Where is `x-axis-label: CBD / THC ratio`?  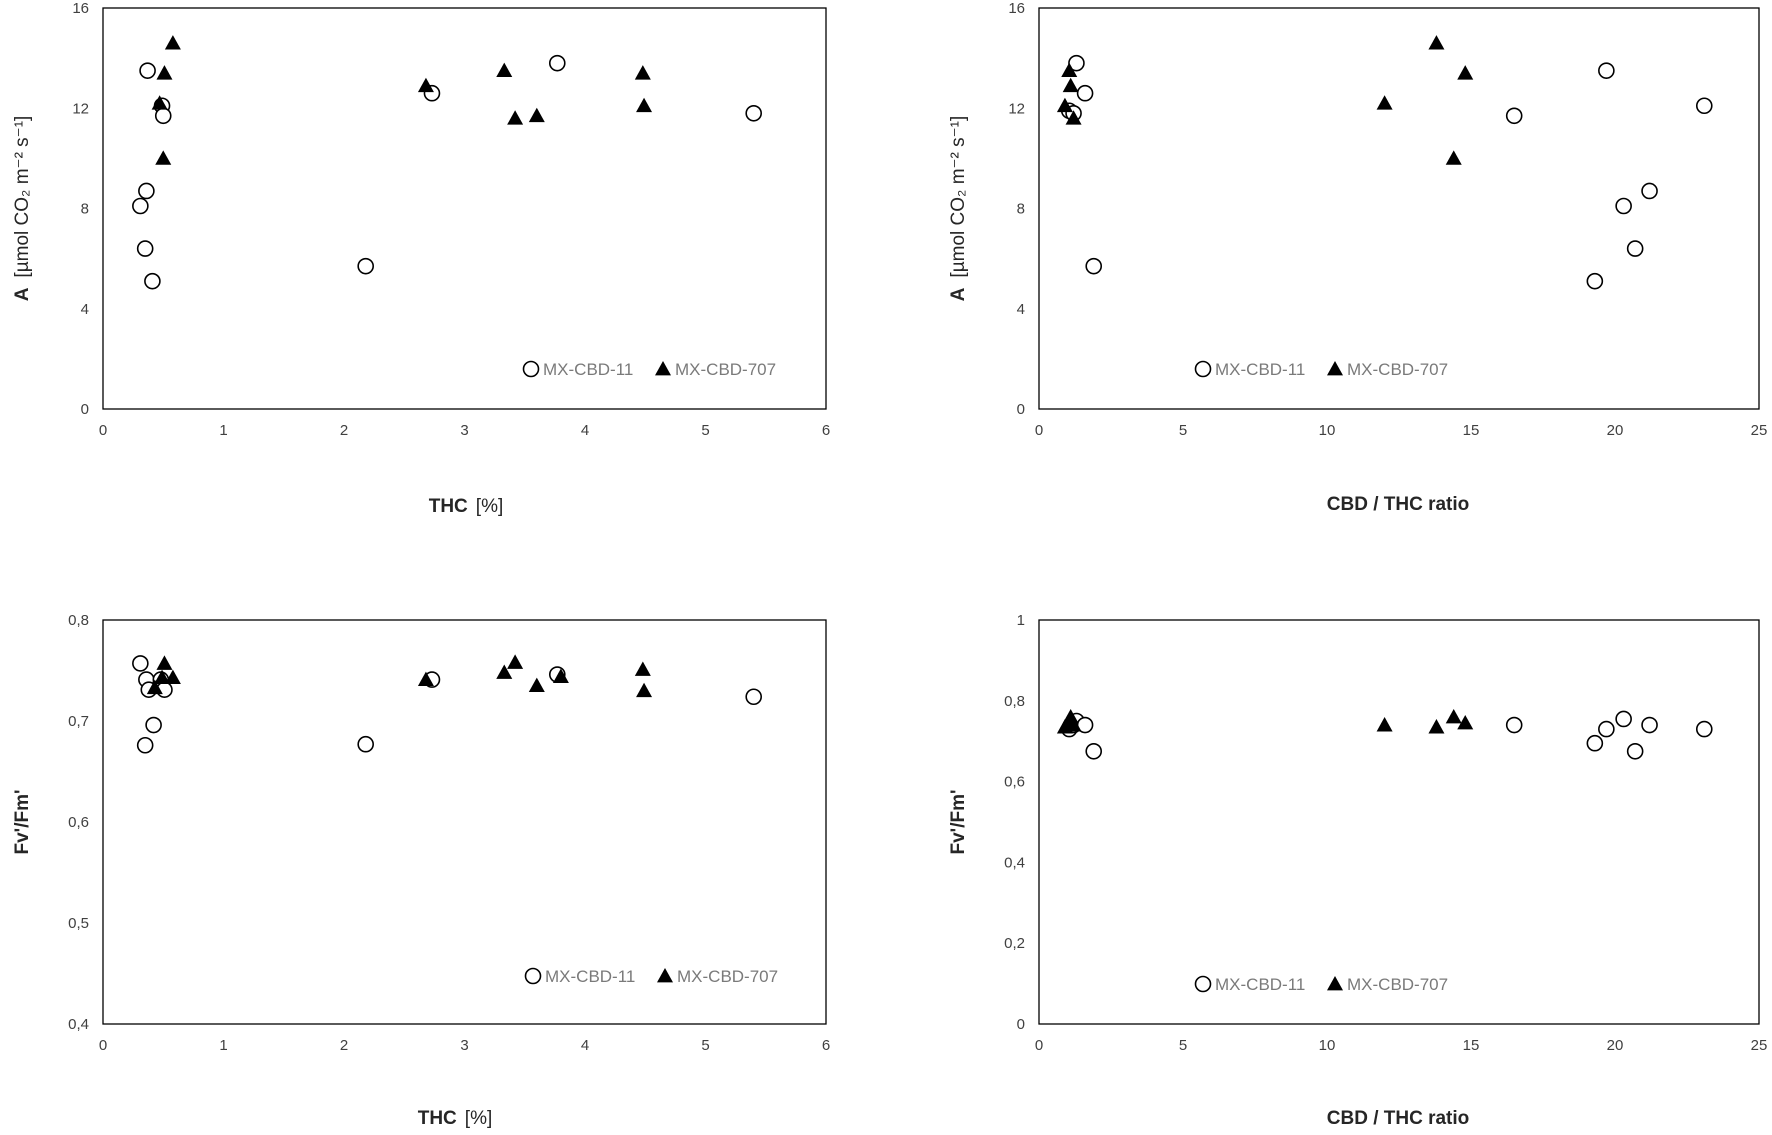
x-axis-label: CBD / THC ratio is located at coordinates (1398, 504).